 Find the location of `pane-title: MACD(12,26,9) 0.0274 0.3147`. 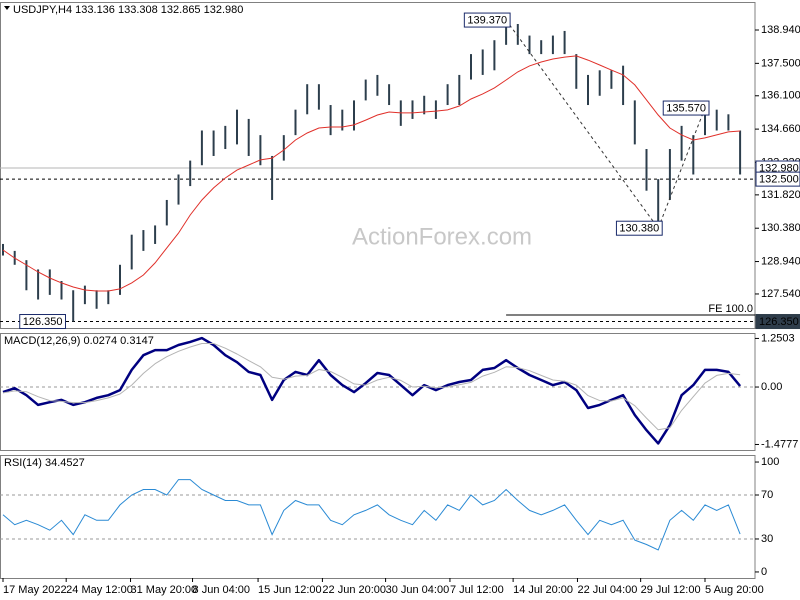

pane-title: MACD(12,26,9) 0.0274 0.3147 is located at coordinates (79, 341).